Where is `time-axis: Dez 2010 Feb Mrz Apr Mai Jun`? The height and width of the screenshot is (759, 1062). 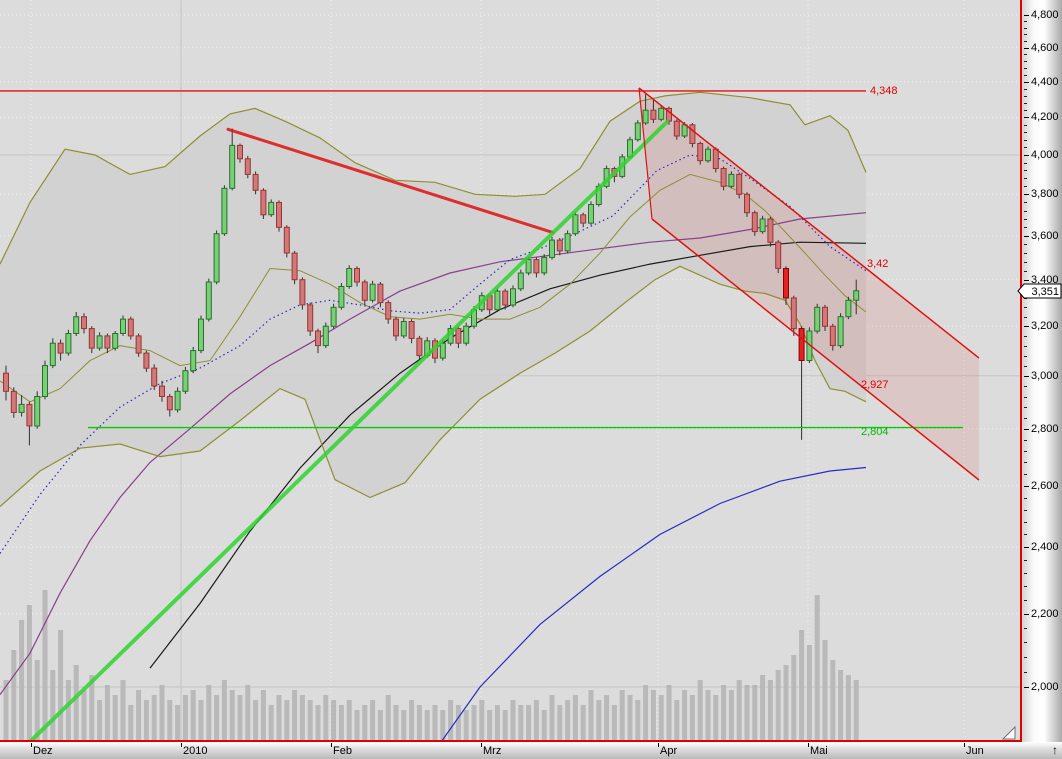
time-axis: Dez 2010 Feb Mrz Apr Mai Jun is located at coordinates (511, 750).